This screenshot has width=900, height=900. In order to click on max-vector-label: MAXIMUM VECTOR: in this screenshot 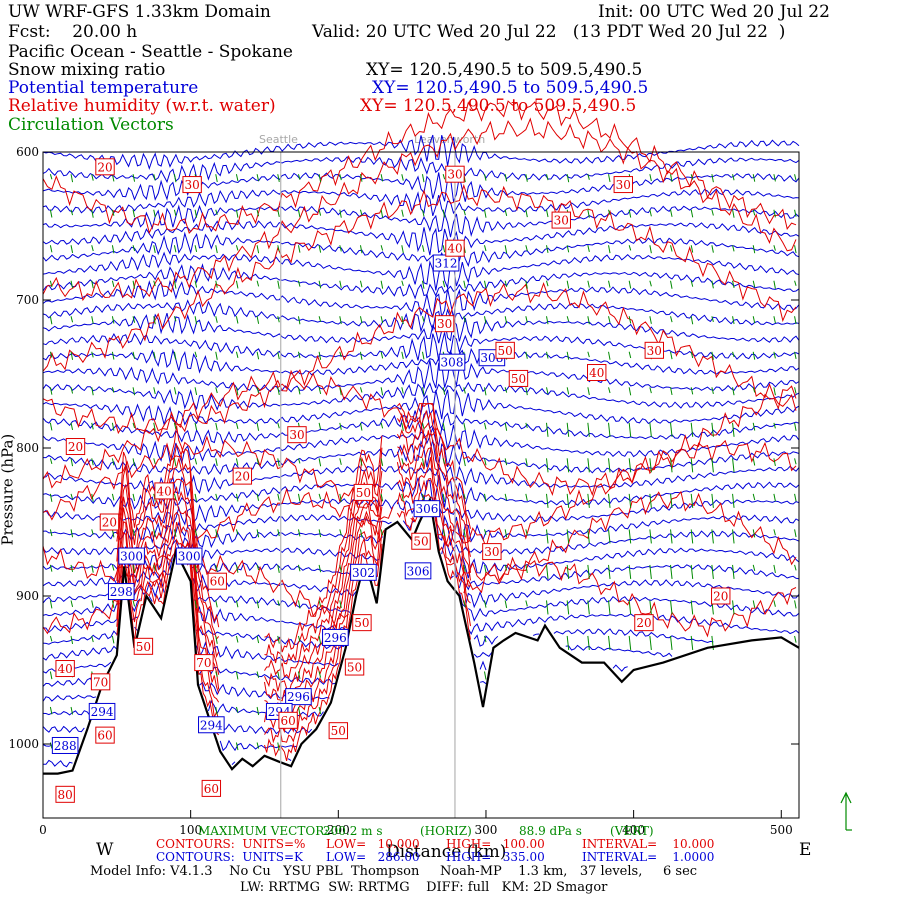, I will do `click(263, 831)`.